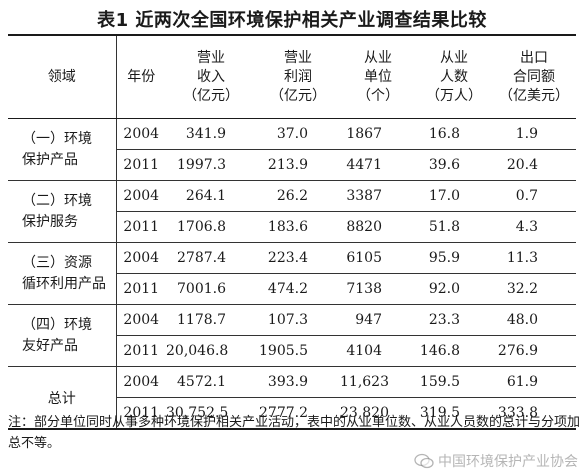 The image size is (584, 475). Describe the element at coordinates (50, 345) in the screenshot. I see `field-label-line: 友好产品` at that location.